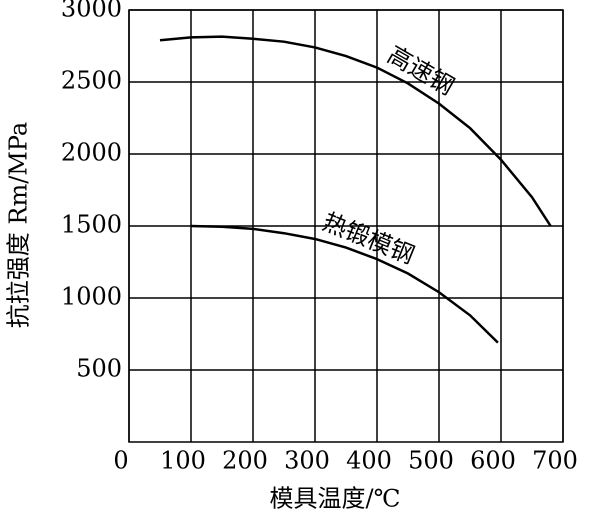 This screenshot has height=517, width=592. What do you see at coordinates (120, 461) in the screenshot?
I see `x-tick-label: 0` at bounding box center [120, 461].